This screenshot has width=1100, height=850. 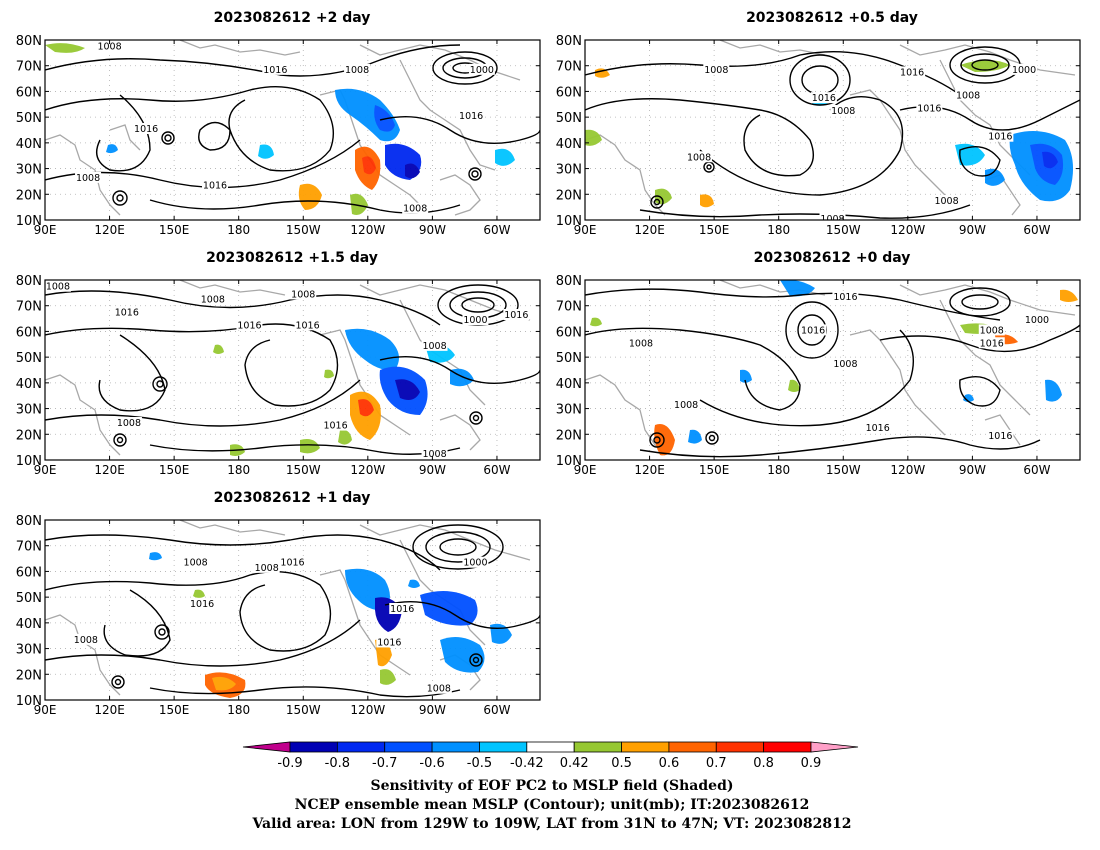 I want to click on colorbar-label: 0.9, so click(x=811, y=763).